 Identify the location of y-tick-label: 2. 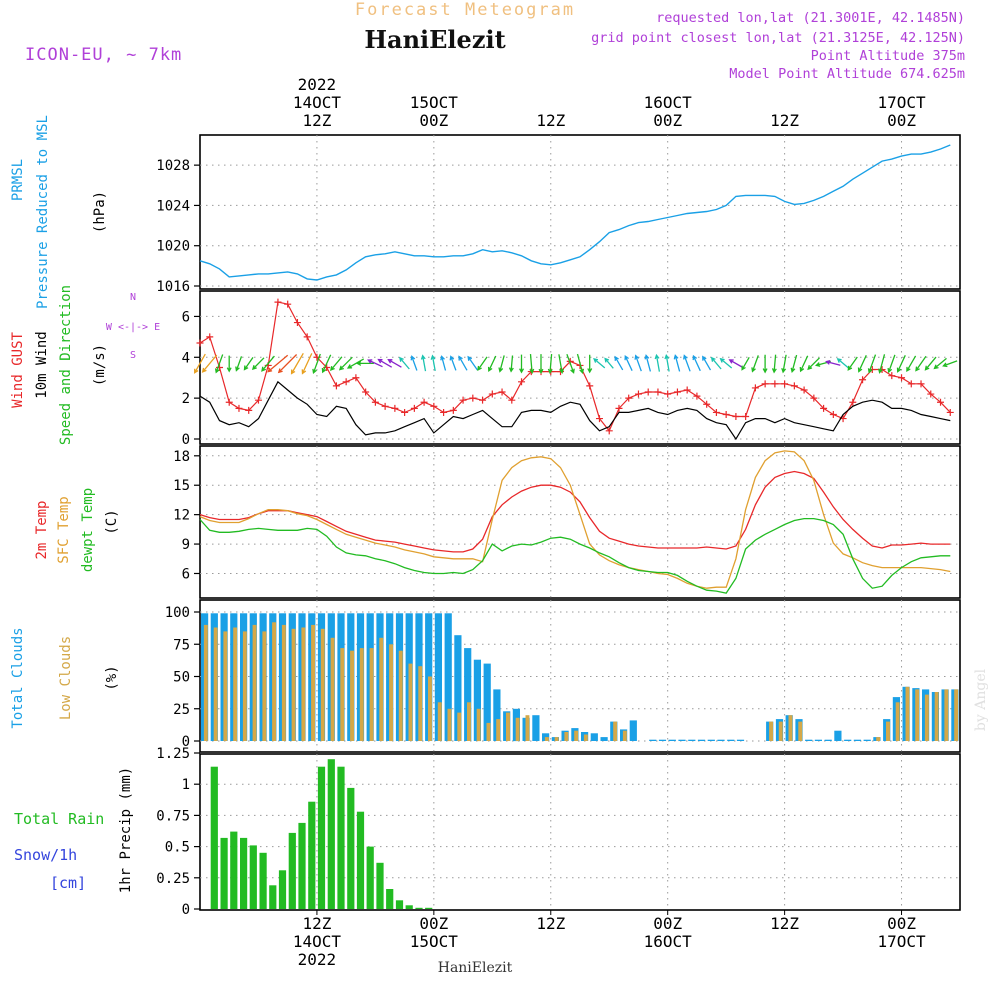
(186, 399).